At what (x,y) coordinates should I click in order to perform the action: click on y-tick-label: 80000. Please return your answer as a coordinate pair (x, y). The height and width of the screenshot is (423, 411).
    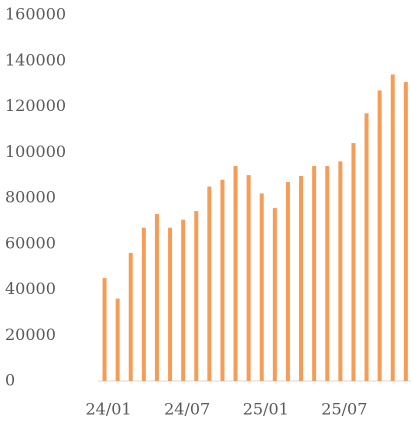
    Looking at the image, I should click on (30, 197).